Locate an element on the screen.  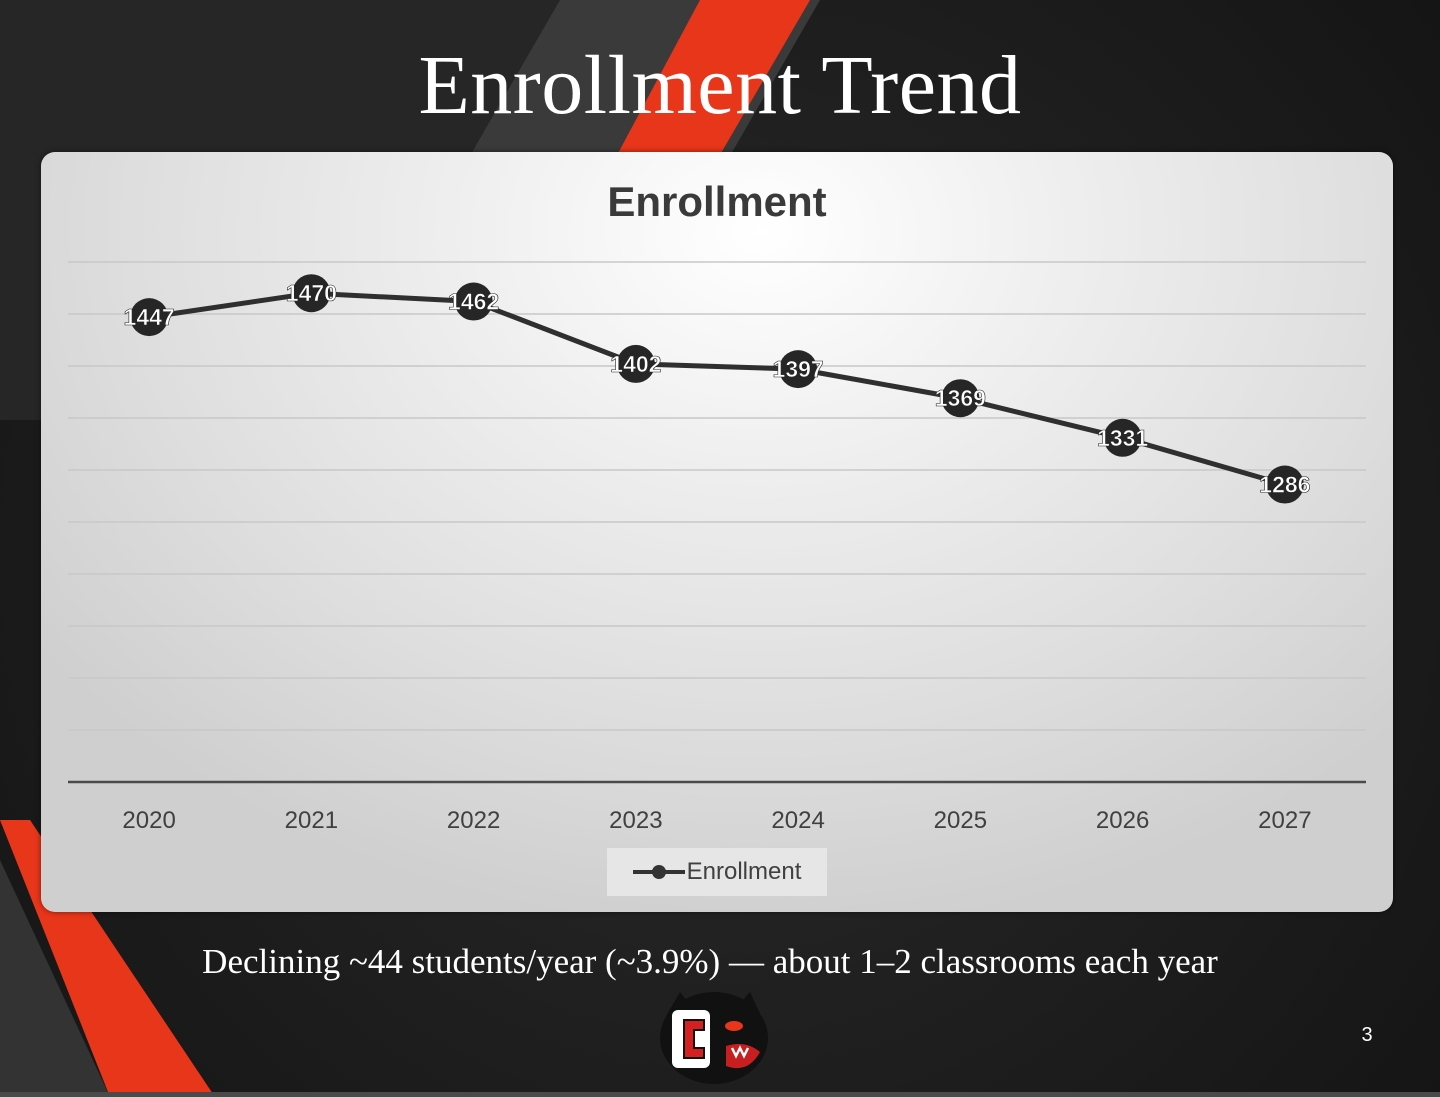
page-number: 3 is located at coordinates (1367, 1035).